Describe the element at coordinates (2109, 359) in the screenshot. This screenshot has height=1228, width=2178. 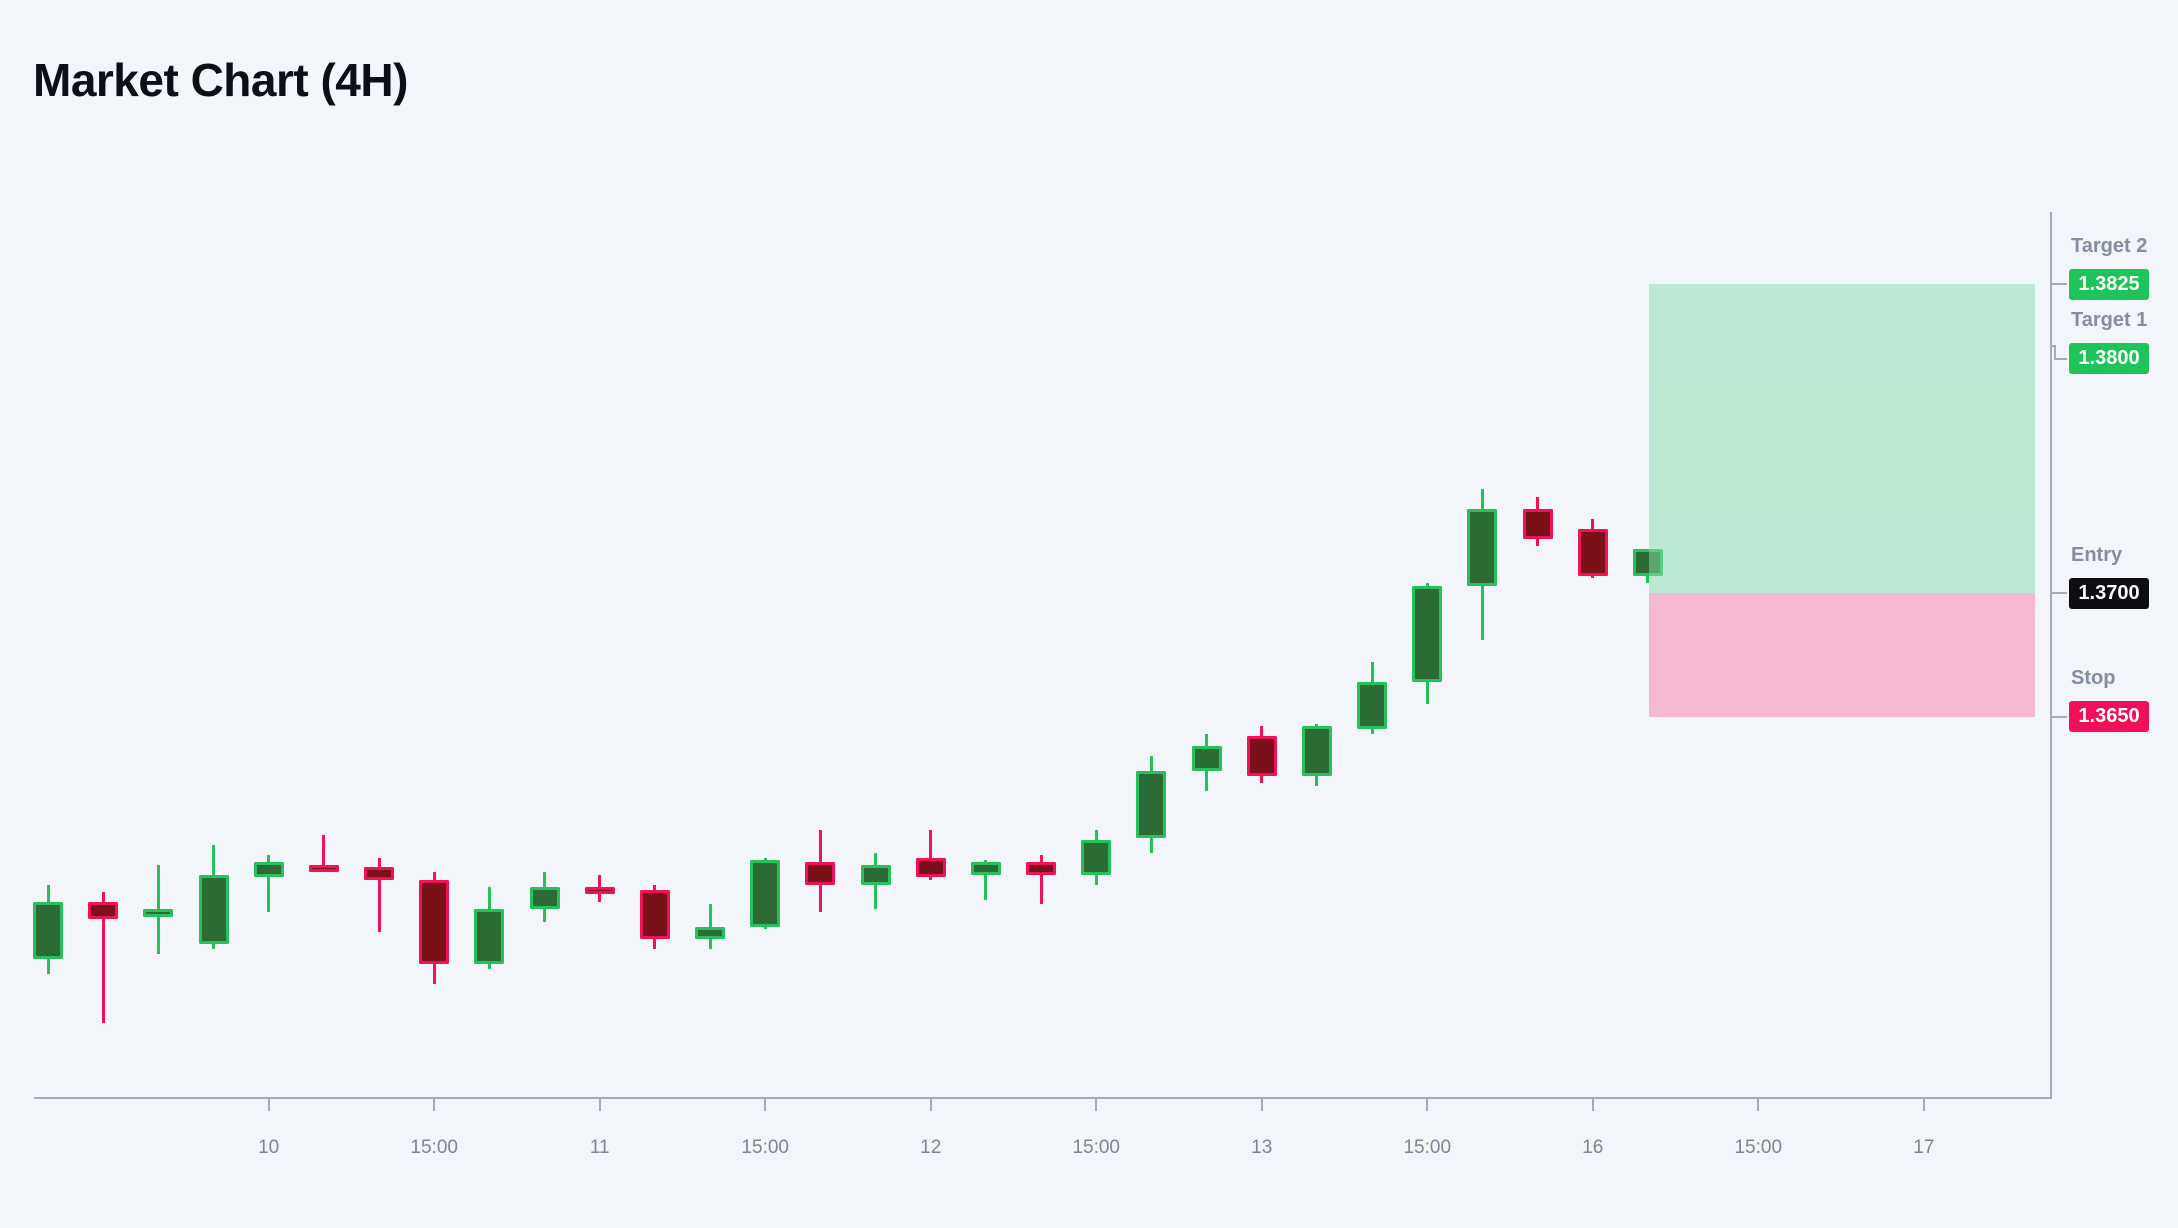
I see `target1-price-badge: 1.3800` at that location.